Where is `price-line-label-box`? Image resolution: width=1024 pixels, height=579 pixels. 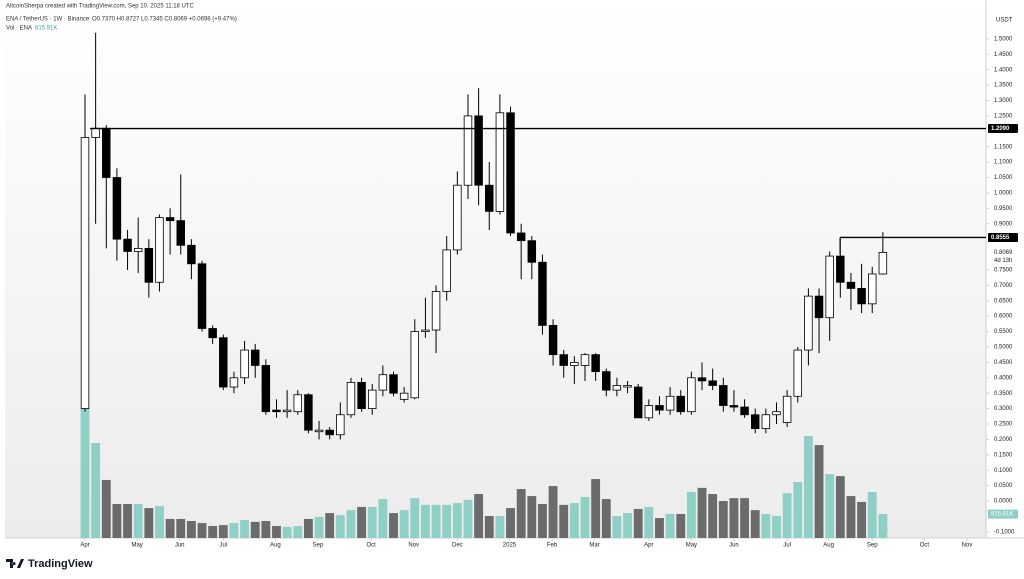 price-line-label-box is located at coordinates (1003, 129).